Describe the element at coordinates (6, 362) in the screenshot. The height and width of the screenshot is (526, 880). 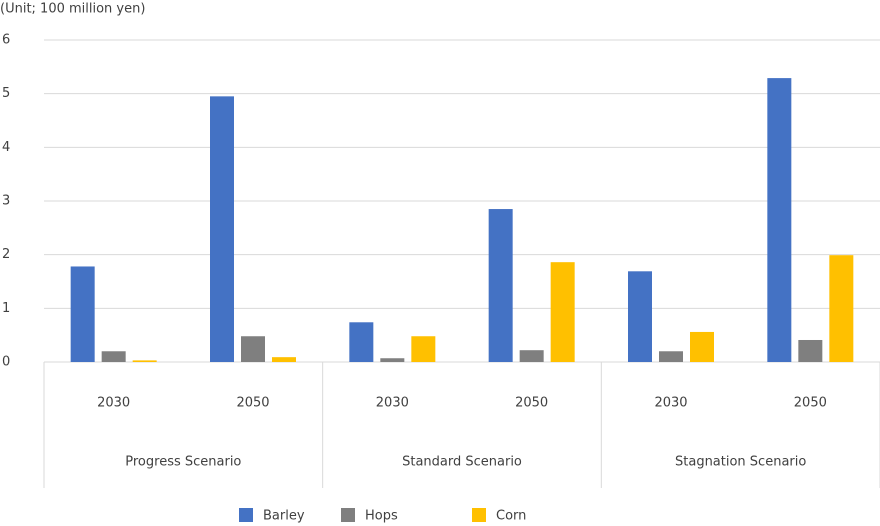
I see `y-tick-label: 0` at that location.